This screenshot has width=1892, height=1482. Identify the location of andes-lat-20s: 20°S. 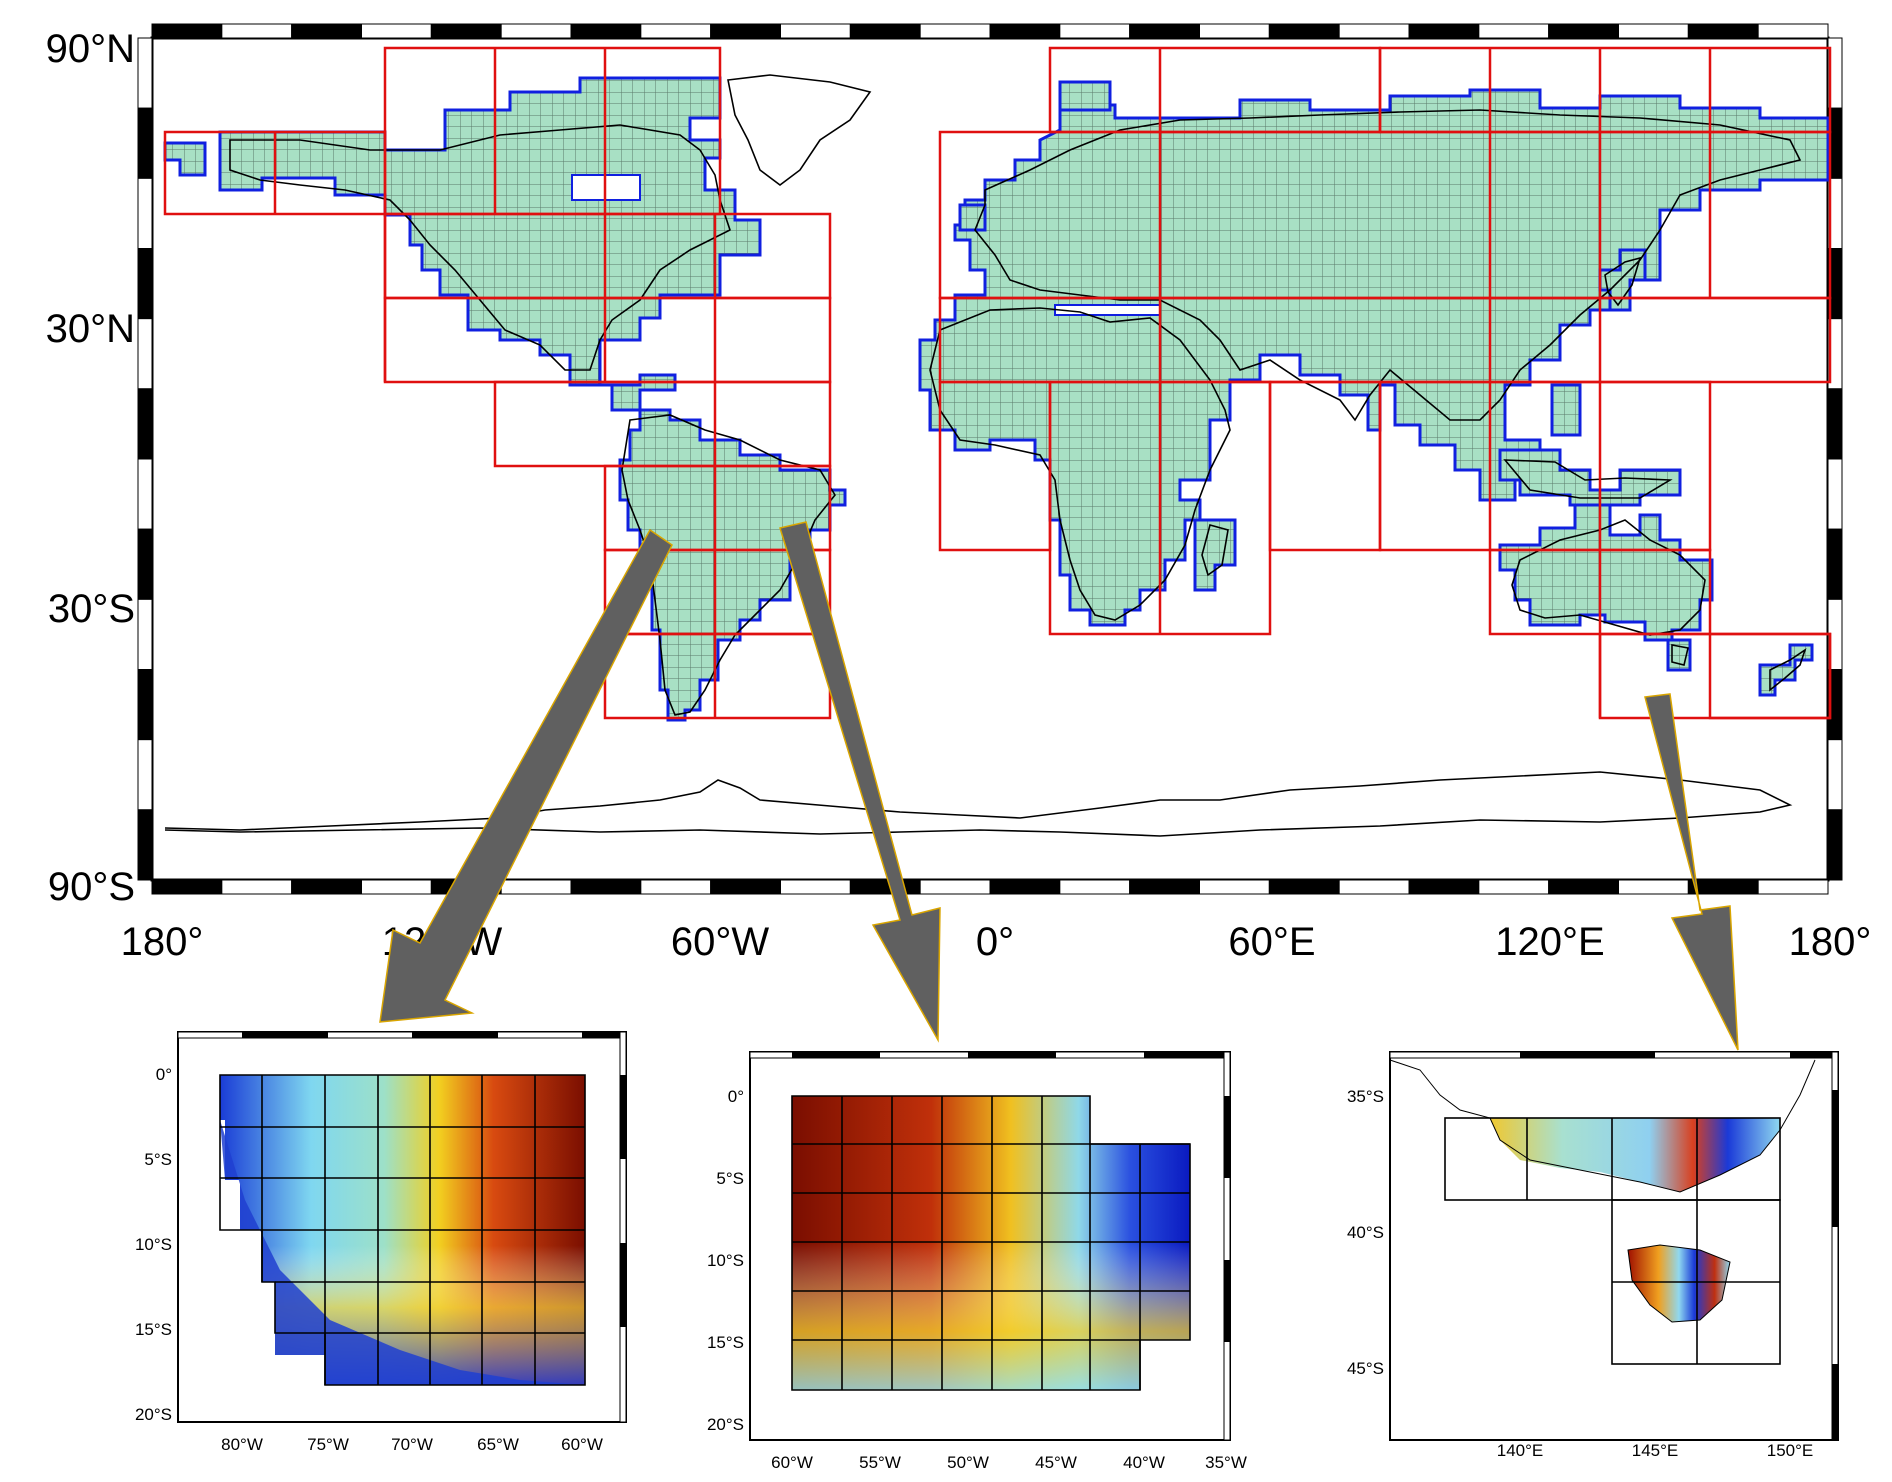
(153, 1414).